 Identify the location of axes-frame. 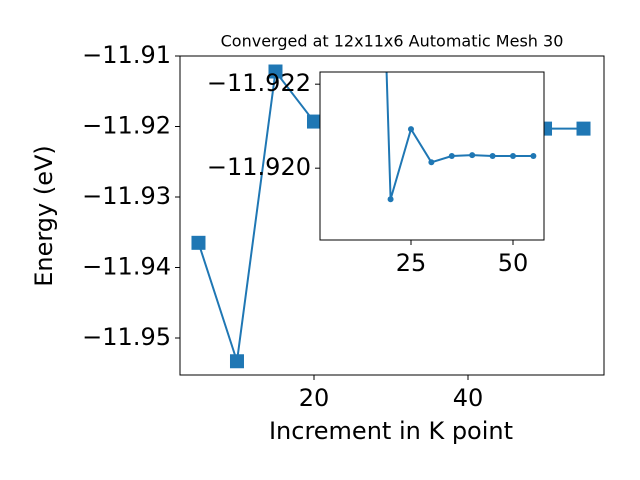
(432, 156).